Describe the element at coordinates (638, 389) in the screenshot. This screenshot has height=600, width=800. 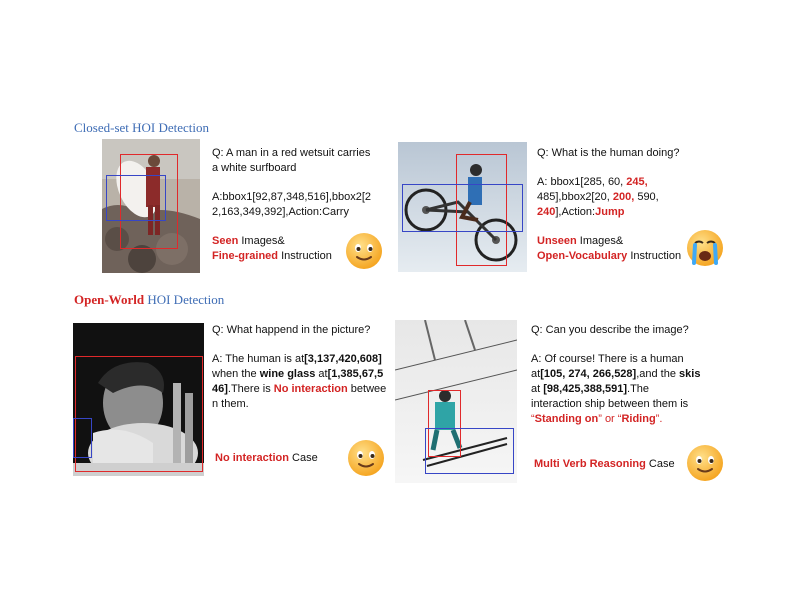
I see `answer-text: .The` at that location.